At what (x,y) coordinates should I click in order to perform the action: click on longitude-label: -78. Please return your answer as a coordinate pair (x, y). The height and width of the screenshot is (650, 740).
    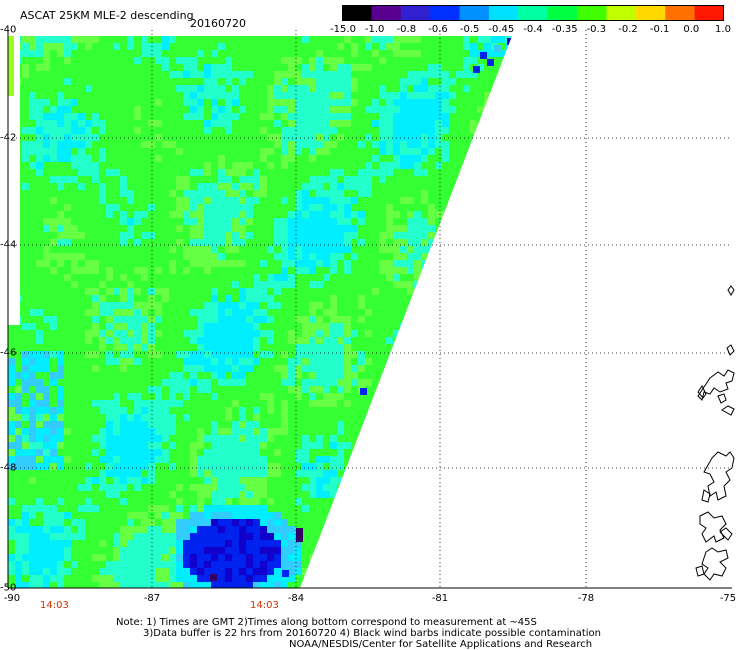
    Looking at the image, I should click on (586, 598).